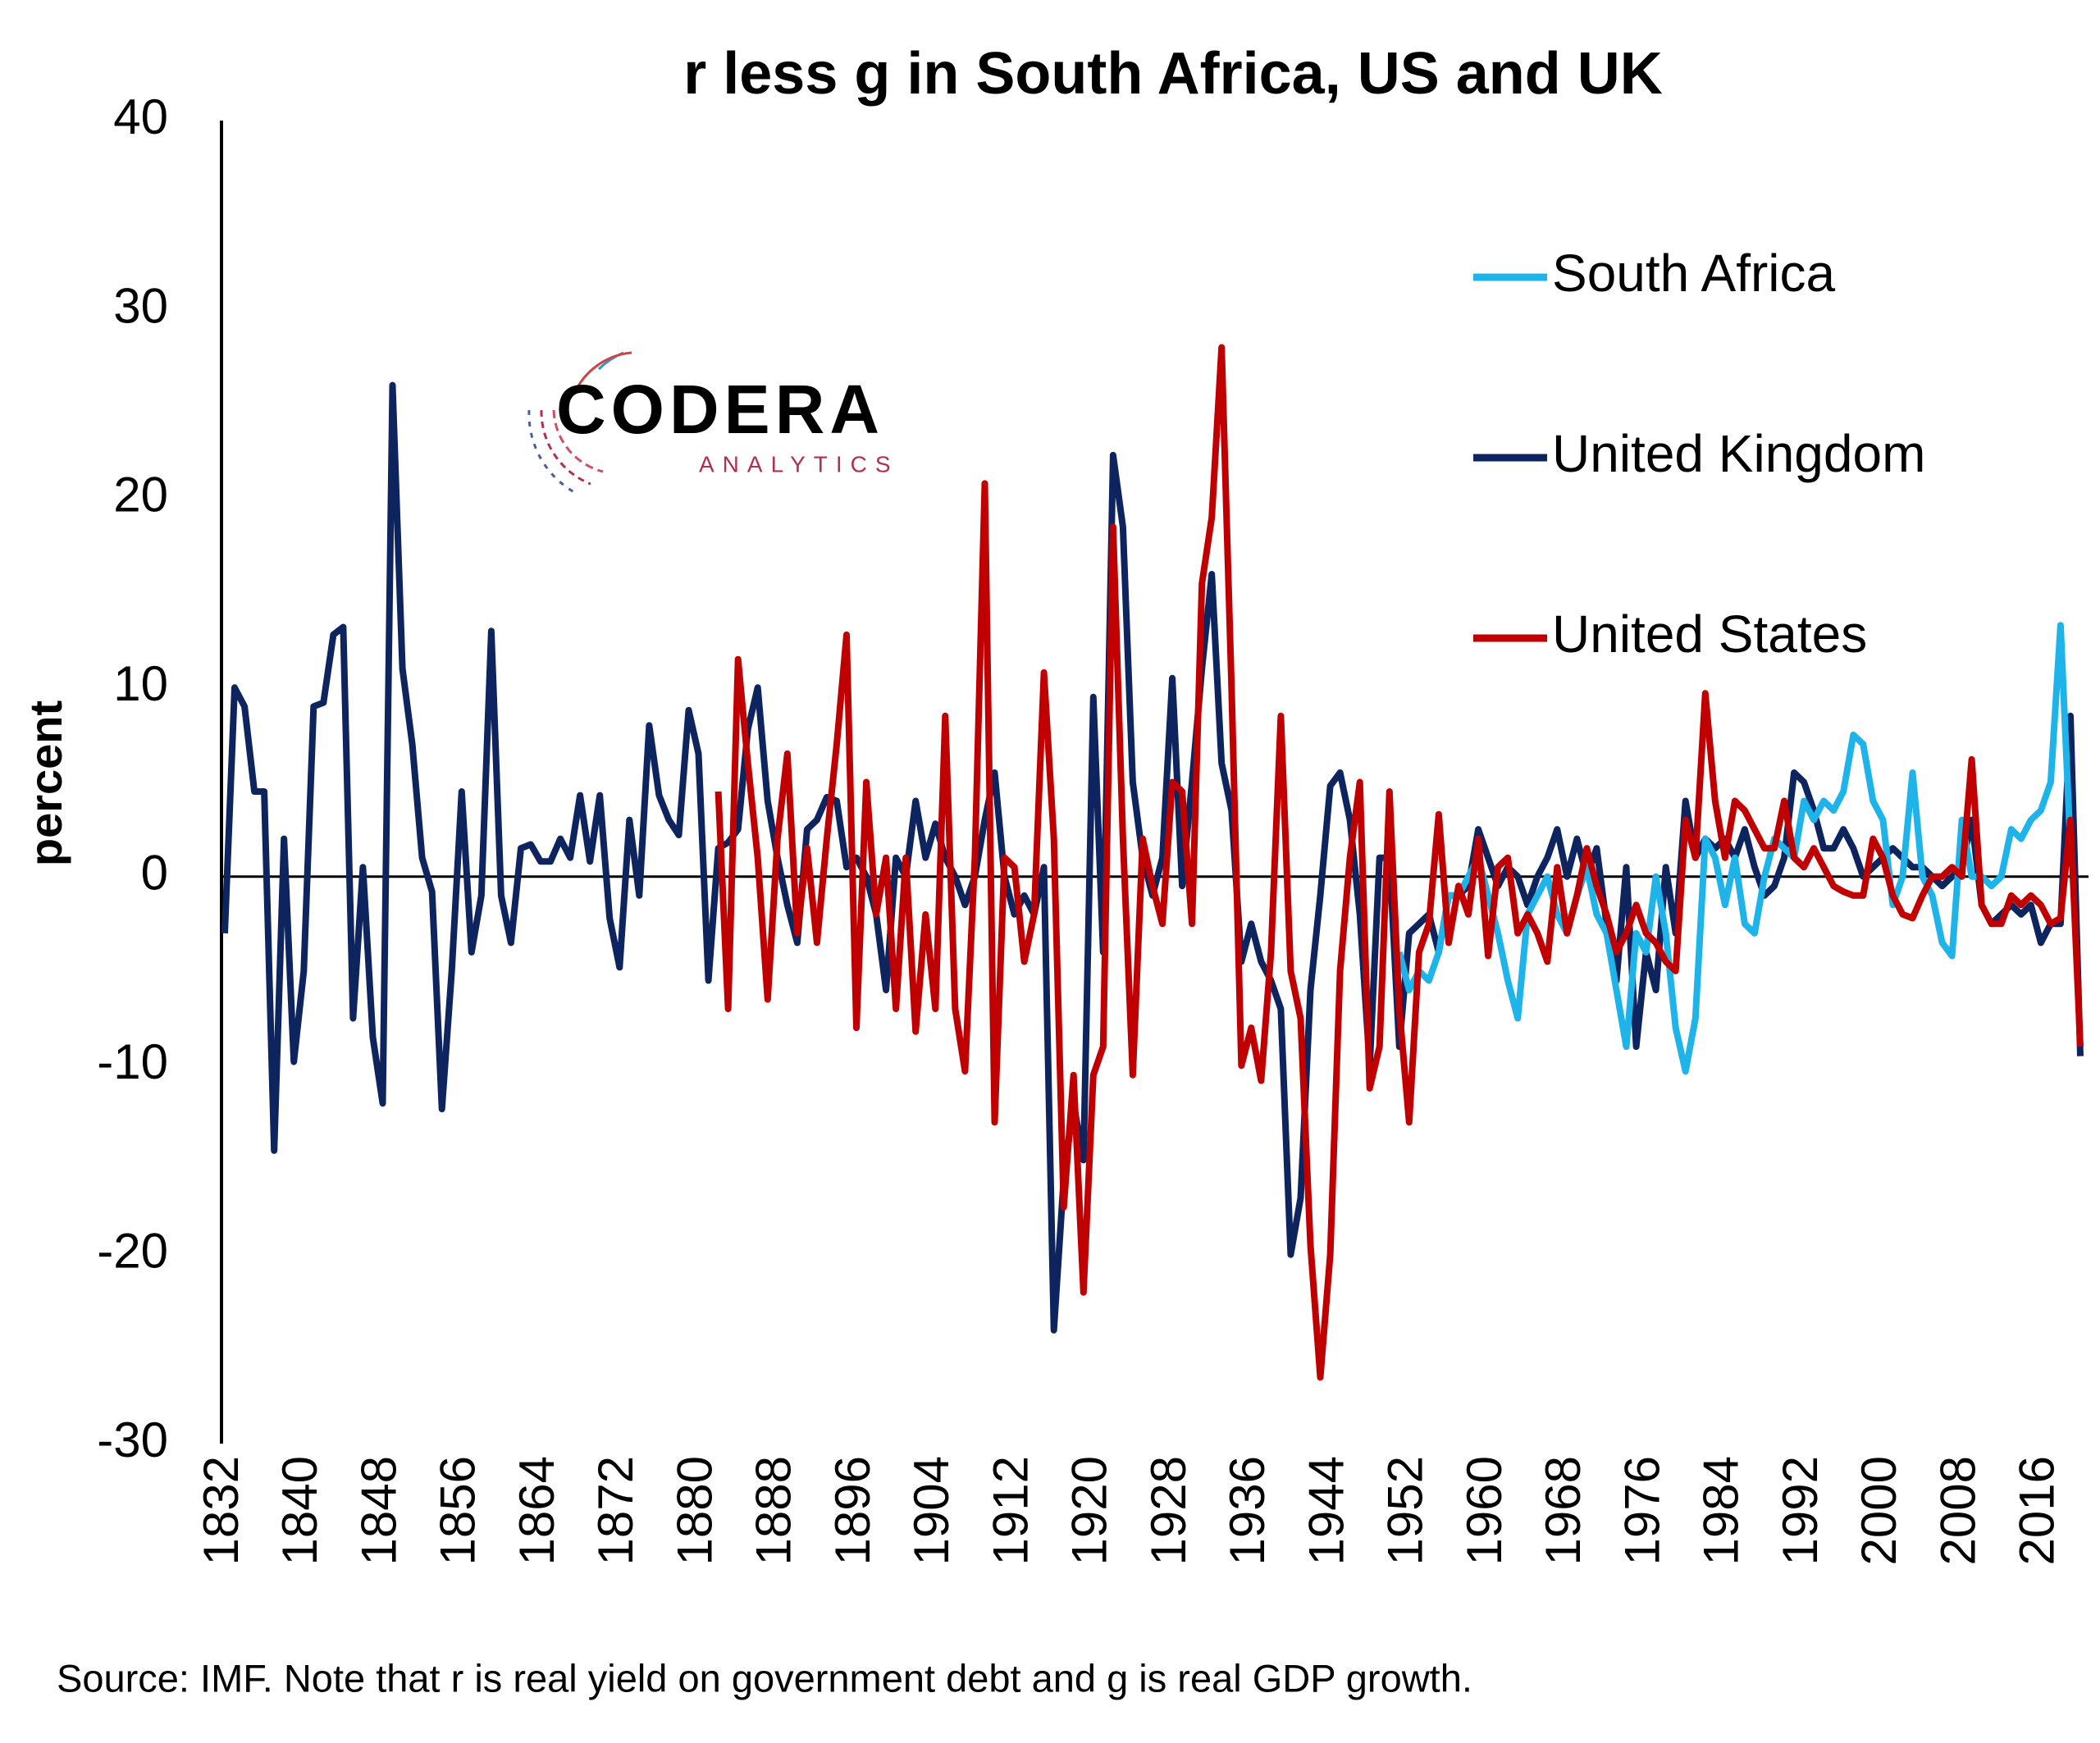 The image size is (2100, 1743). Describe the element at coordinates (931, 1510) in the screenshot. I see `x-tick-label: 1904` at that location.